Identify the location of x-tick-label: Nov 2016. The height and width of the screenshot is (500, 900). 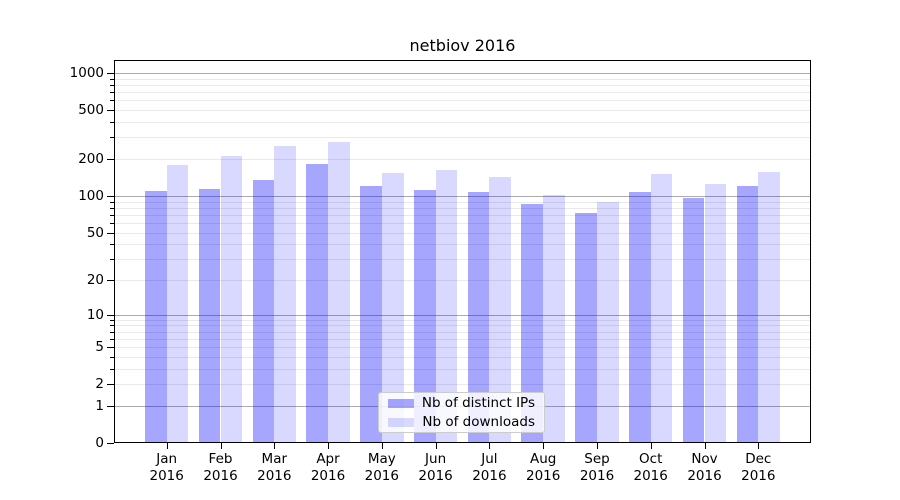
(704, 467).